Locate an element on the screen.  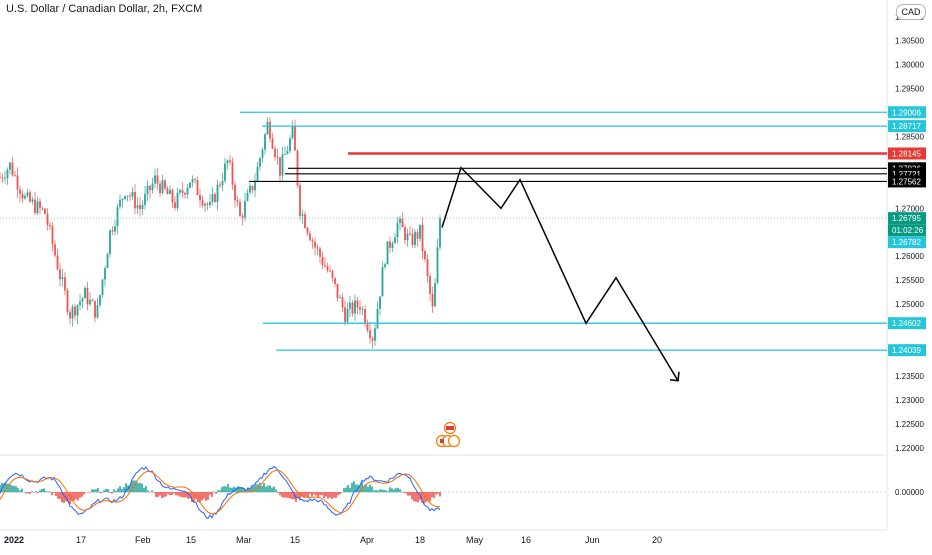
y-tick-label: 1.25000 is located at coordinates (909, 304).